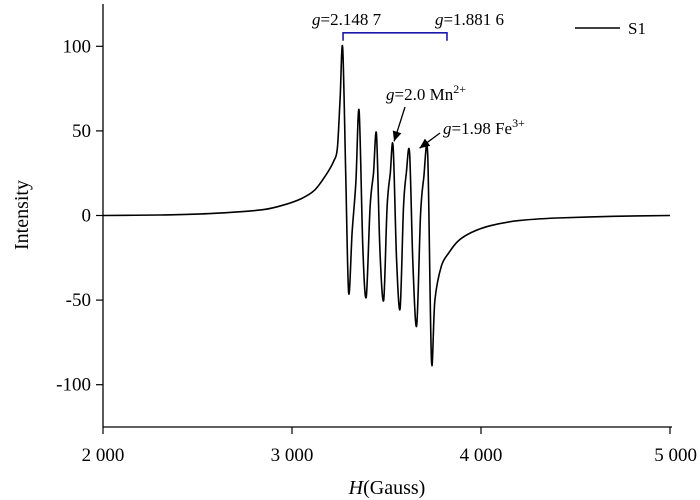 The width and height of the screenshot is (700, 500). Describe the element at coordinates (22, 215) in the screenshot. I see `y-axis-title: Intensity` at that location.